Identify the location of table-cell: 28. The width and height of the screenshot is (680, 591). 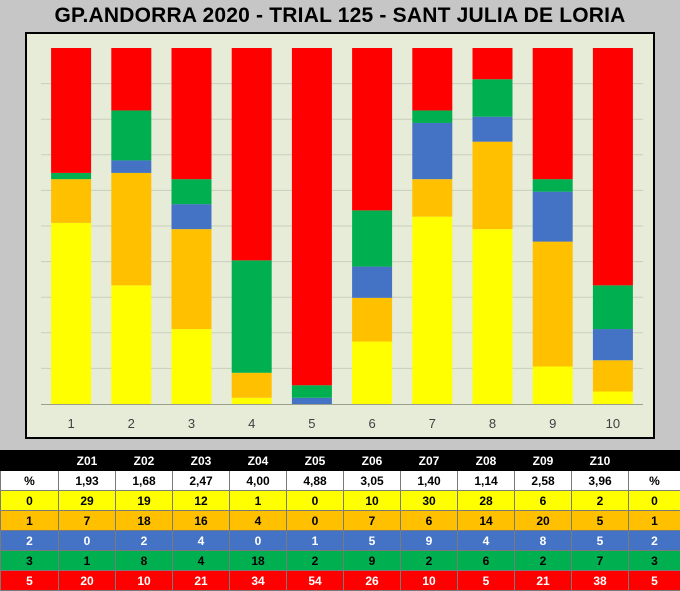
(486, 501).